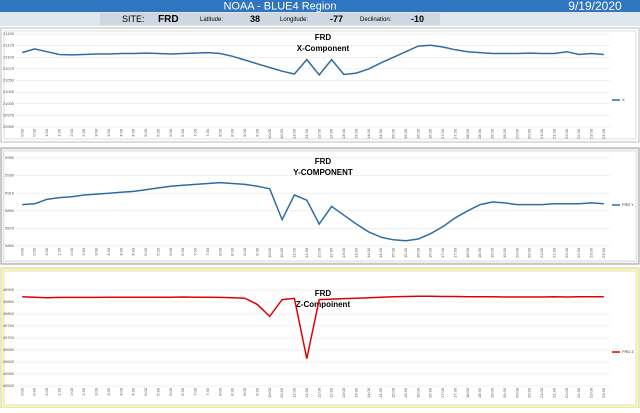 The width and height of the screenshot is (640, 413). What do you see at coordinates (417, 19) in the screenshot?
I see `declination: -10` at bounding box center [417, 19].